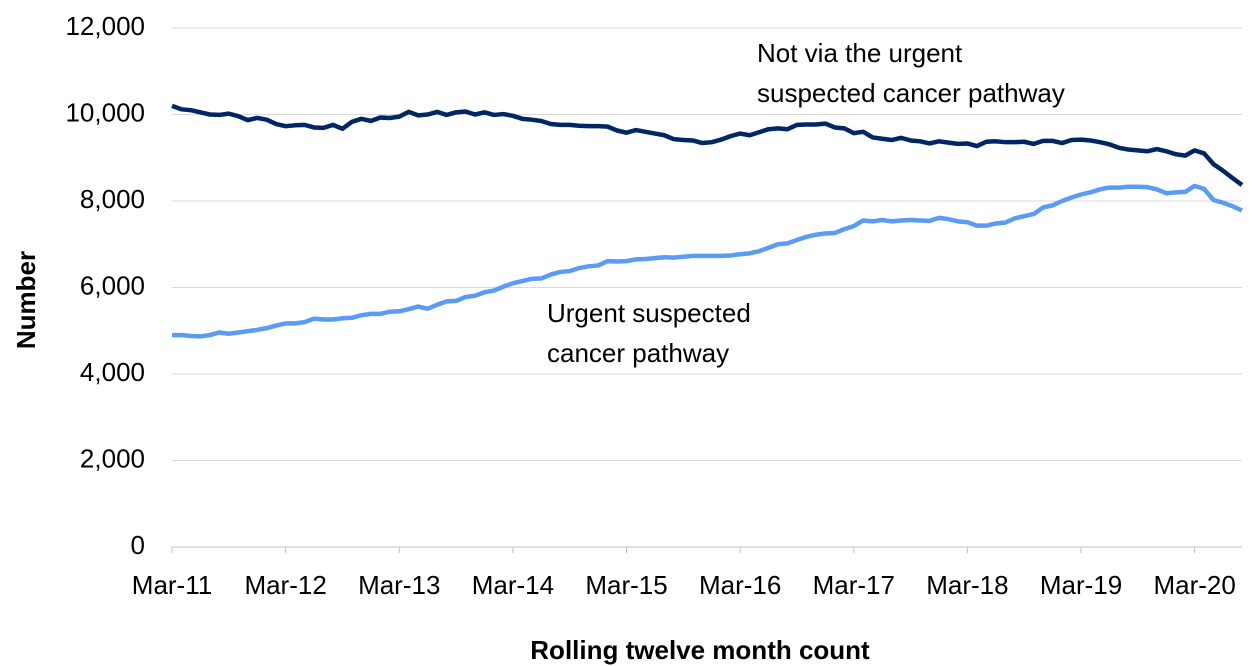 The image size is (1259, 666). What do you see at coordinates (1081, 585) in the screenshot?
I see `x-tick-label: Mar-19` at bounding box center [1081, 585].